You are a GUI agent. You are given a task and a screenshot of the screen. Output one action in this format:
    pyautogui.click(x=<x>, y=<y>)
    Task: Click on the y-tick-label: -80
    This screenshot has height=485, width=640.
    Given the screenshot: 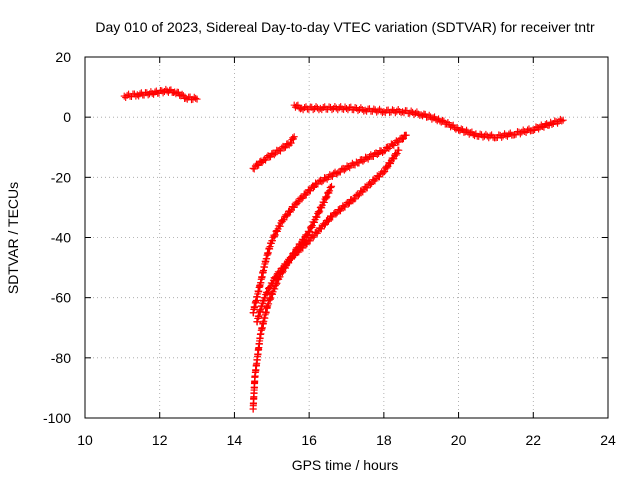 What is the action you would take?
    pyautogui.click(x=61, y=358)
    